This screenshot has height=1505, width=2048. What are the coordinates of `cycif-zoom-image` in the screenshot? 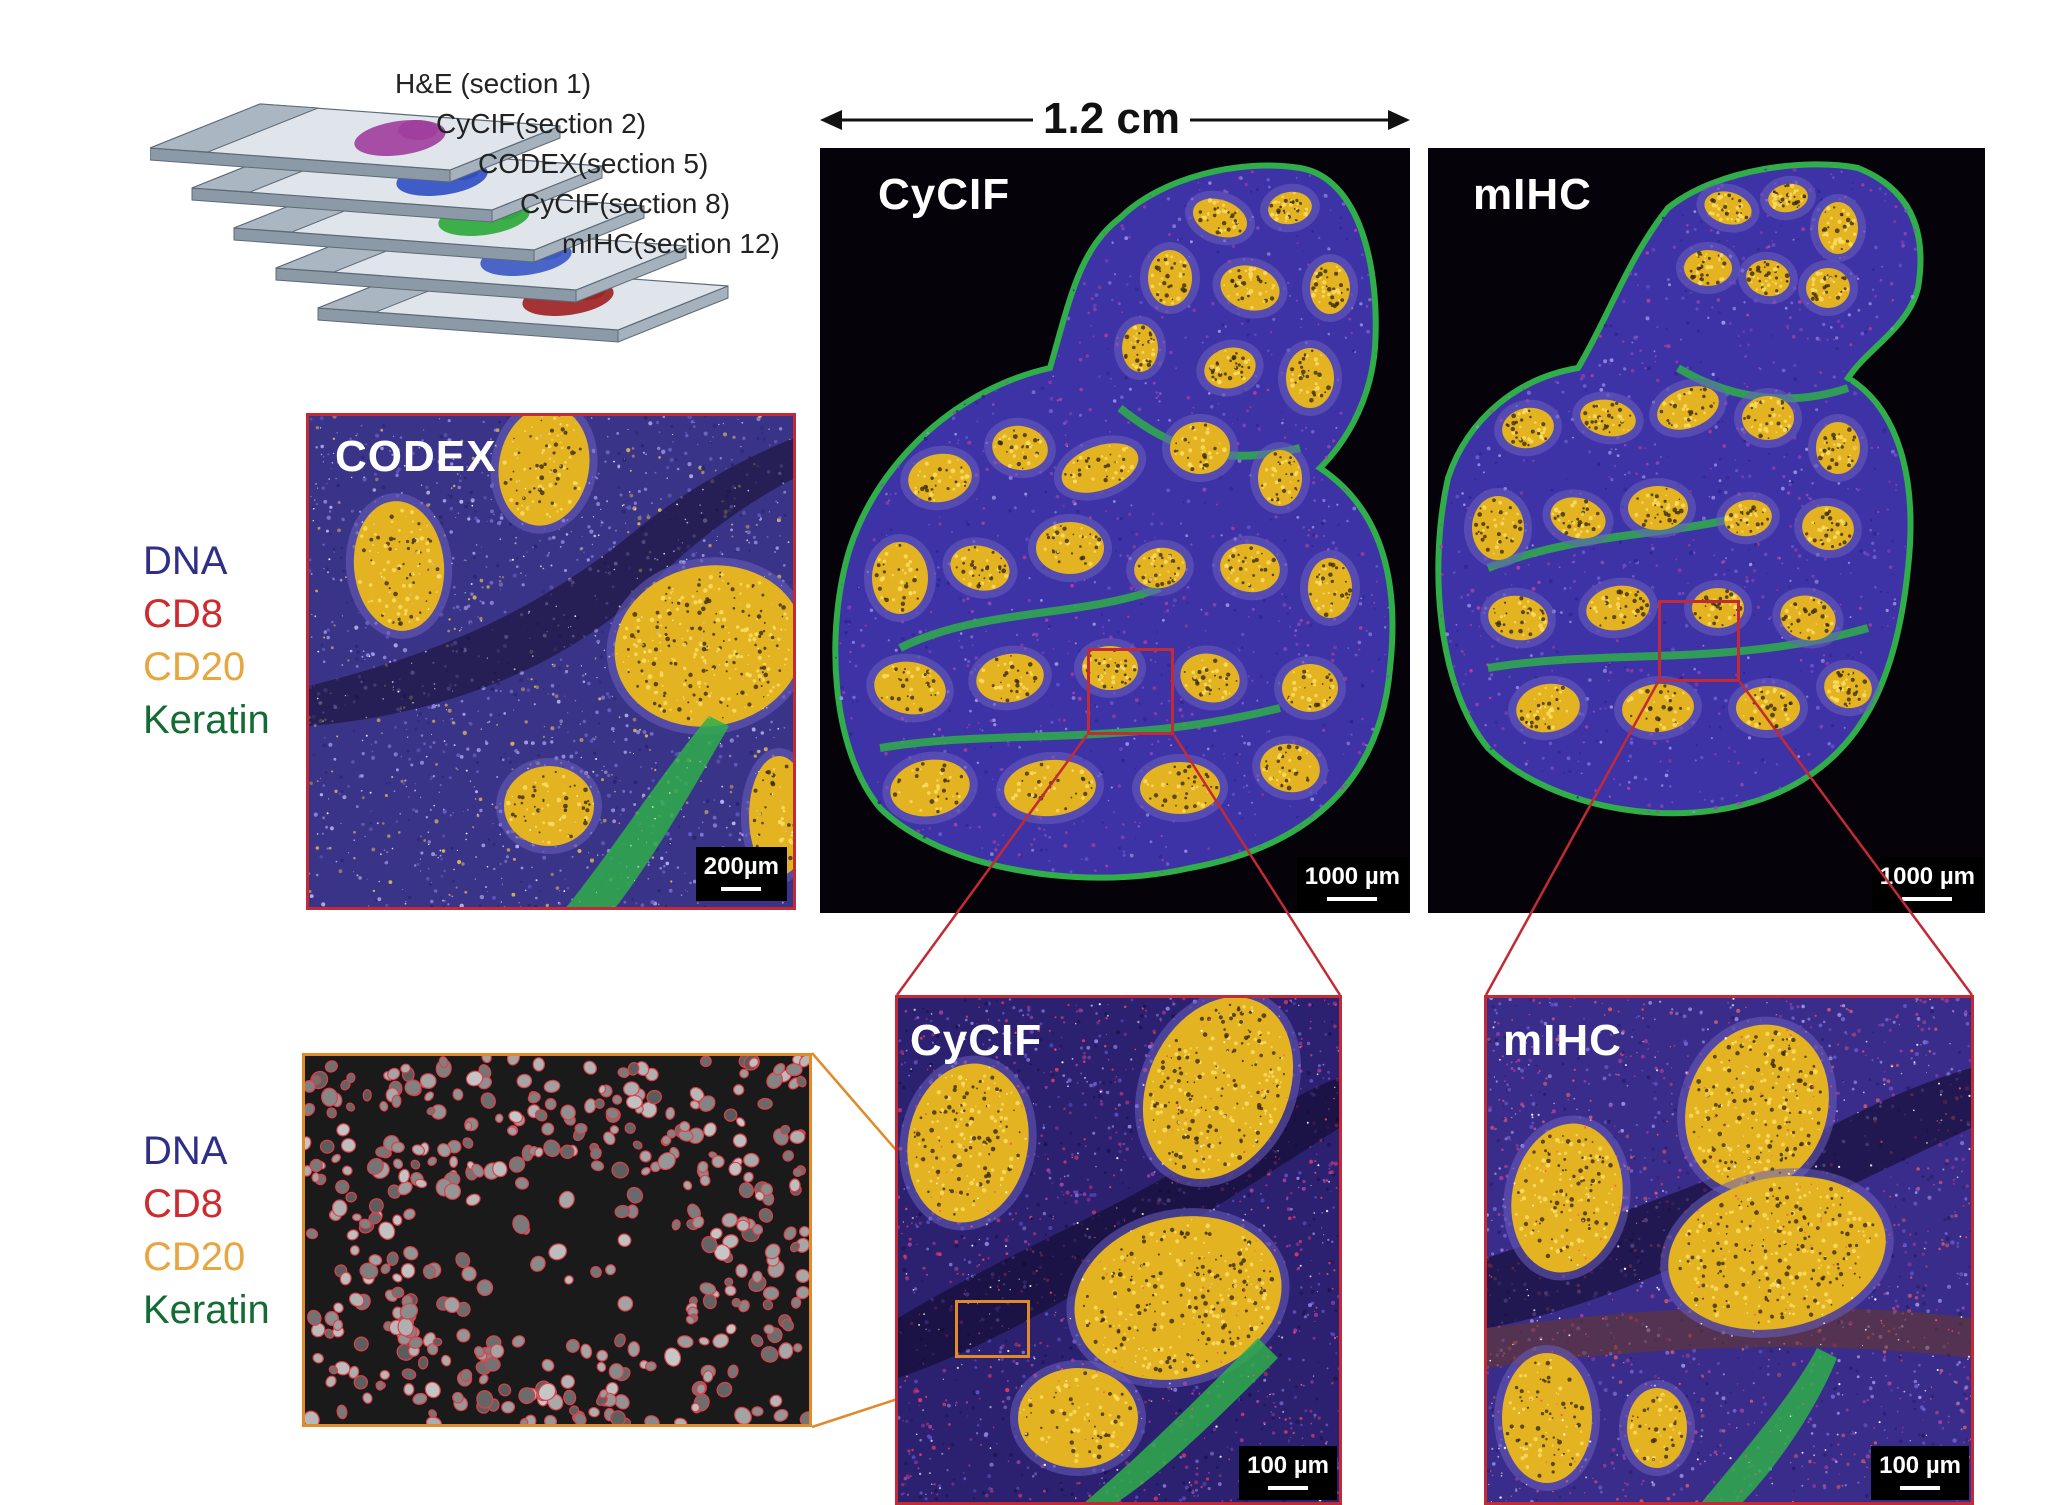 It's located at (1118, 1250).